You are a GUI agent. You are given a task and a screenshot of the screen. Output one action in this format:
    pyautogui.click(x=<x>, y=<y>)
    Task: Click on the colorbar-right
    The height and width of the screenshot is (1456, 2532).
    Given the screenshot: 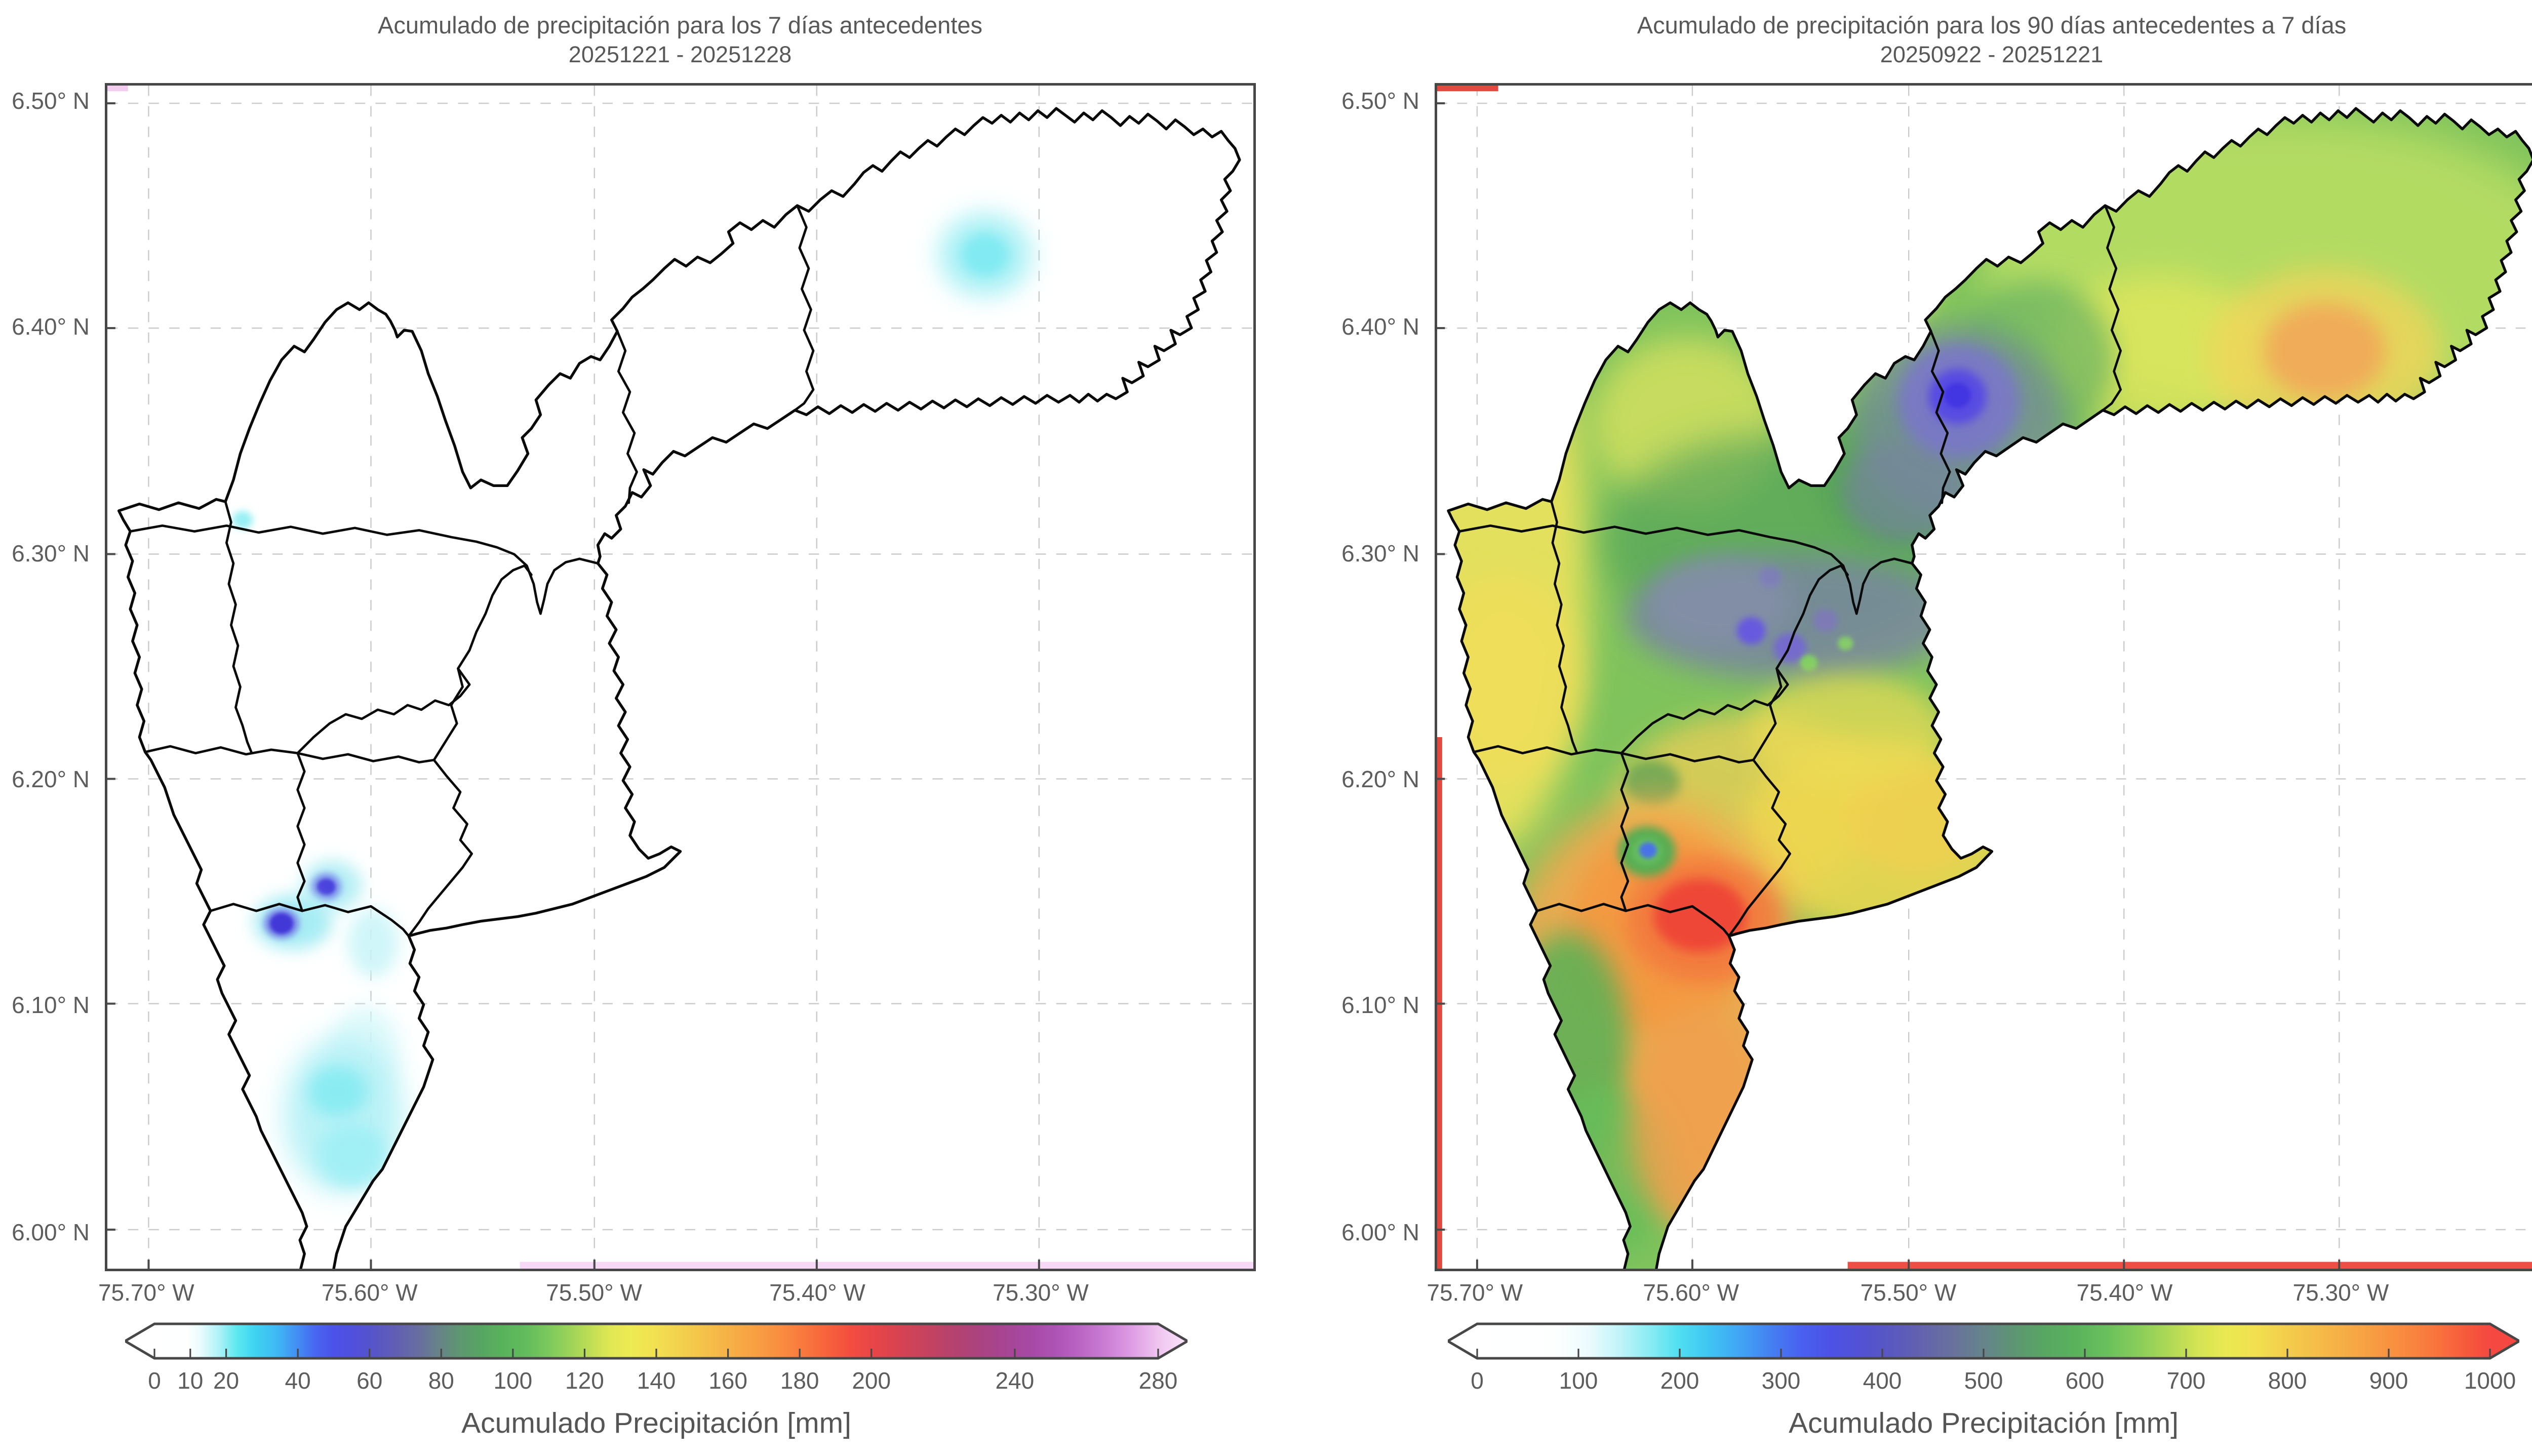 What is the action you would take?
    pyautogui.click(x=1983, y=1341)
    